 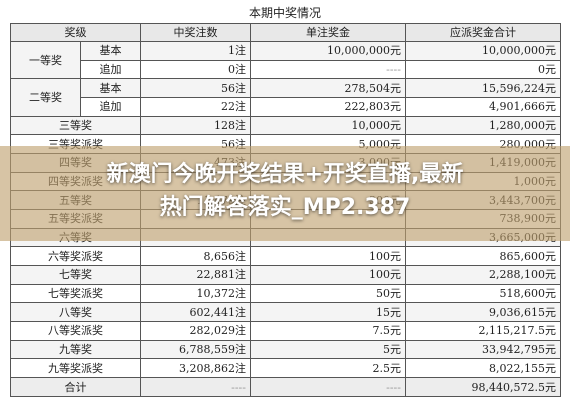 What do you see at coordinates (483, 349) in the screenshot?
I see `total-bonus: 33,942,795元` at bounding box center [483, 349].